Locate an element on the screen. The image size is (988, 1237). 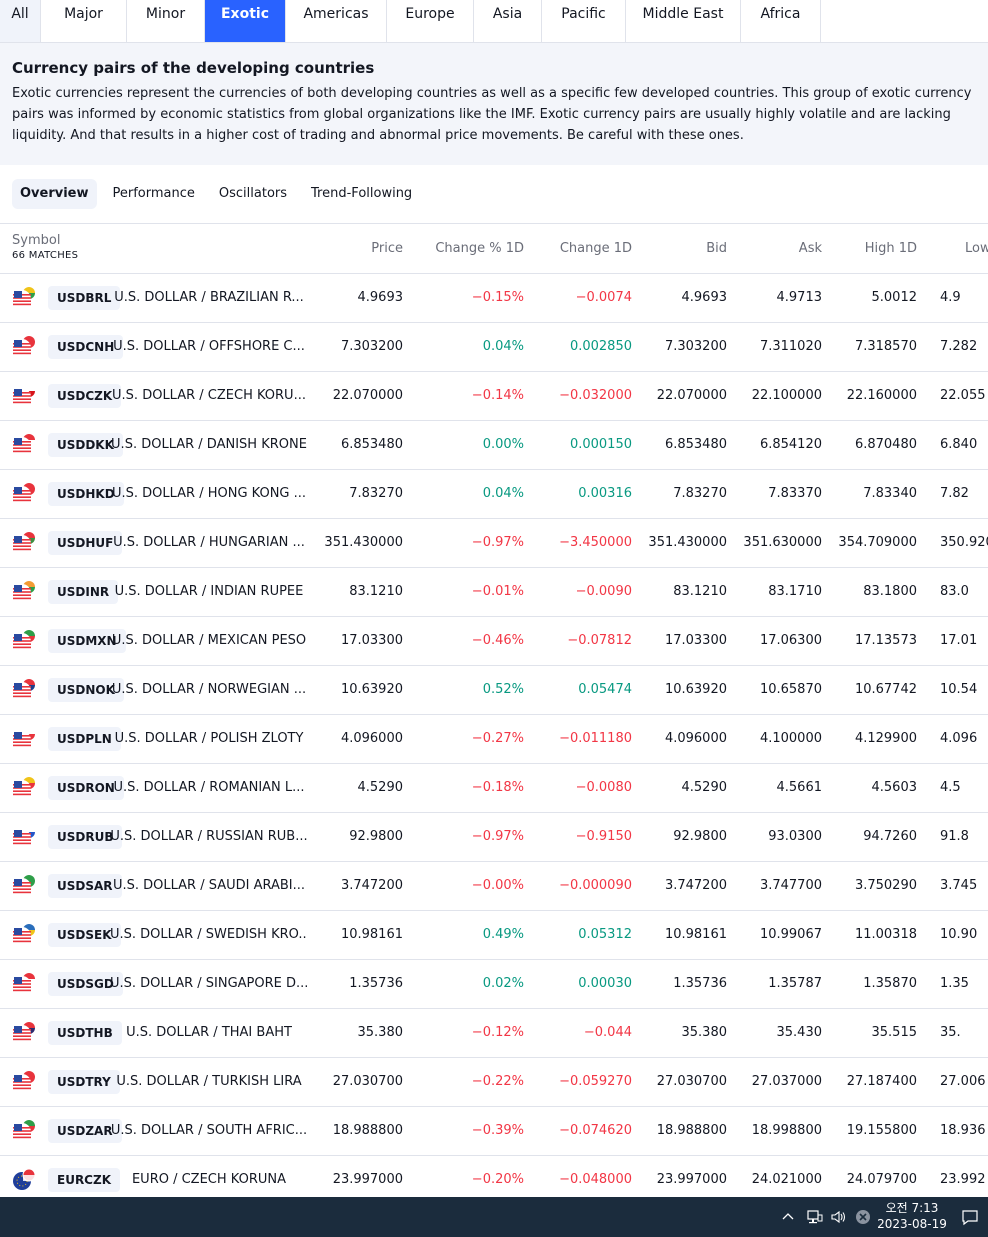
windows-taskbar: 오전 7:13 2023-08-19 is located at coordinates (494, 1217).